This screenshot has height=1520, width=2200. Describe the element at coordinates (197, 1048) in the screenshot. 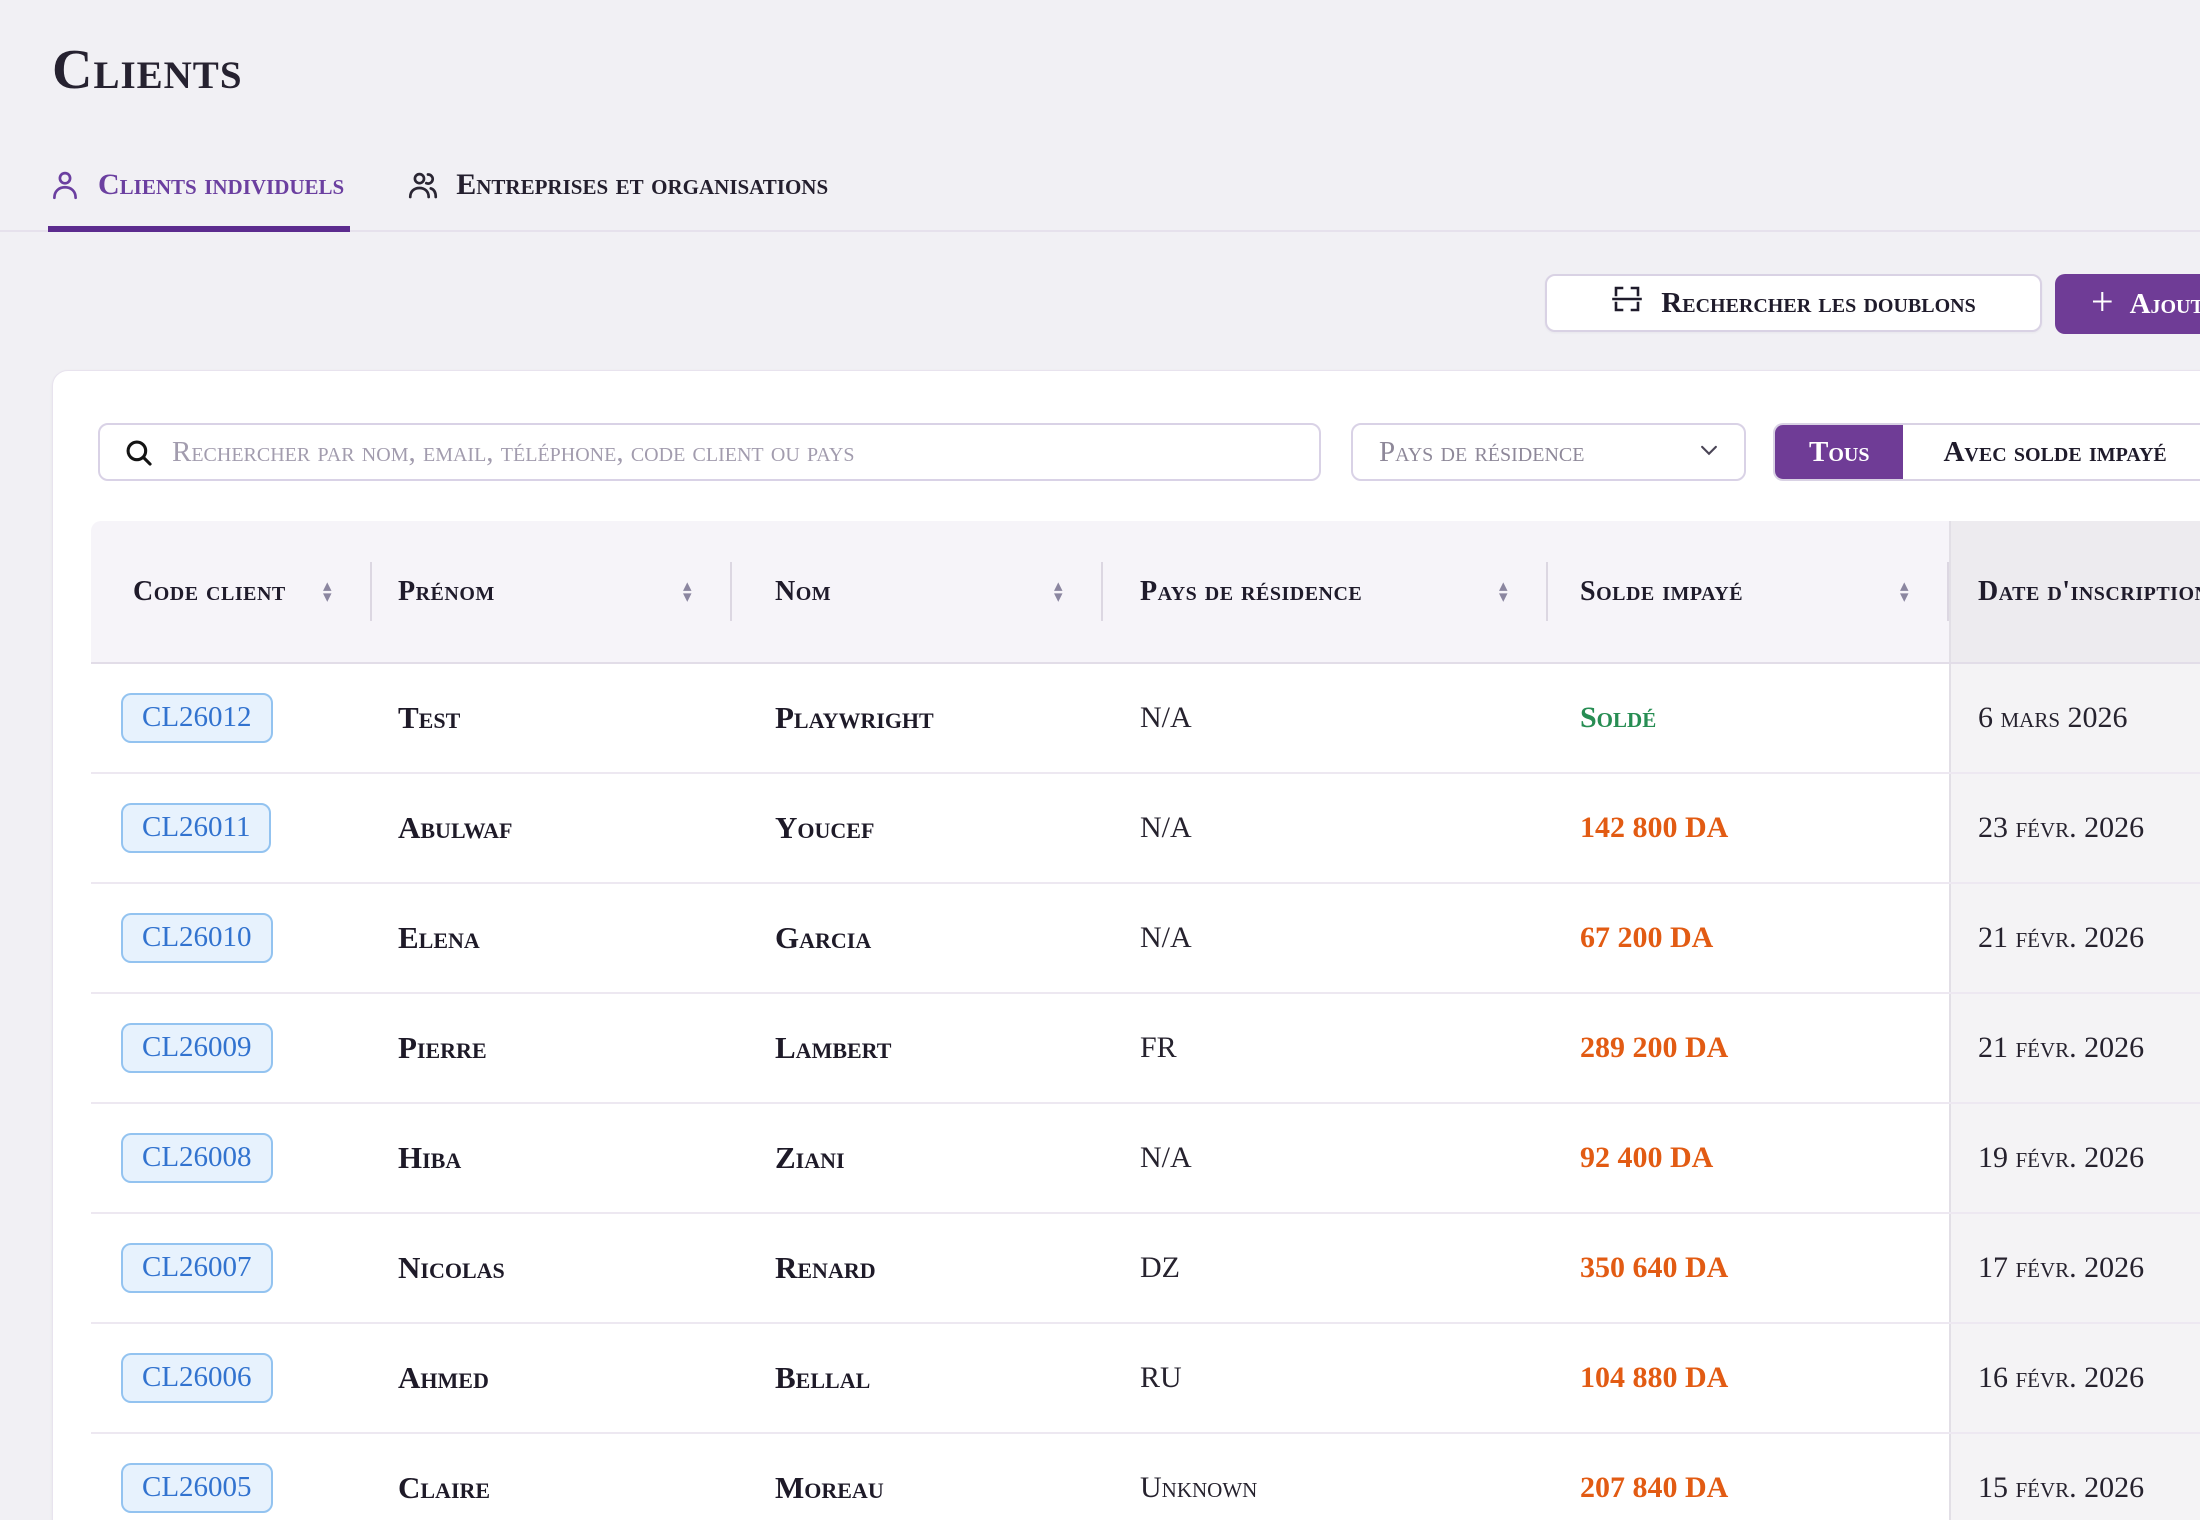

I see `client-code-badge: CL26009` at that location.